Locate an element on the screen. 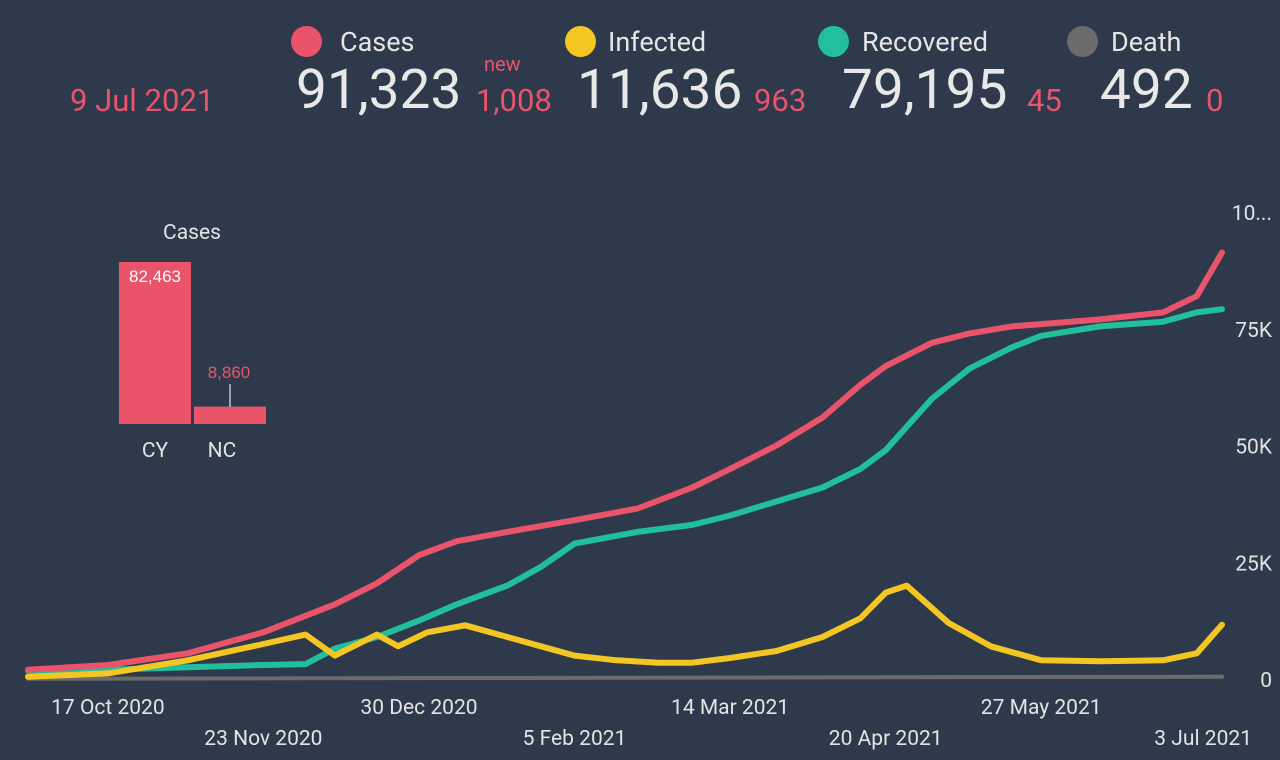 The width and height of the screenshot is (1280, 760). x-tick-label: 27 May 2021 is located at coordinates (1041, 708).